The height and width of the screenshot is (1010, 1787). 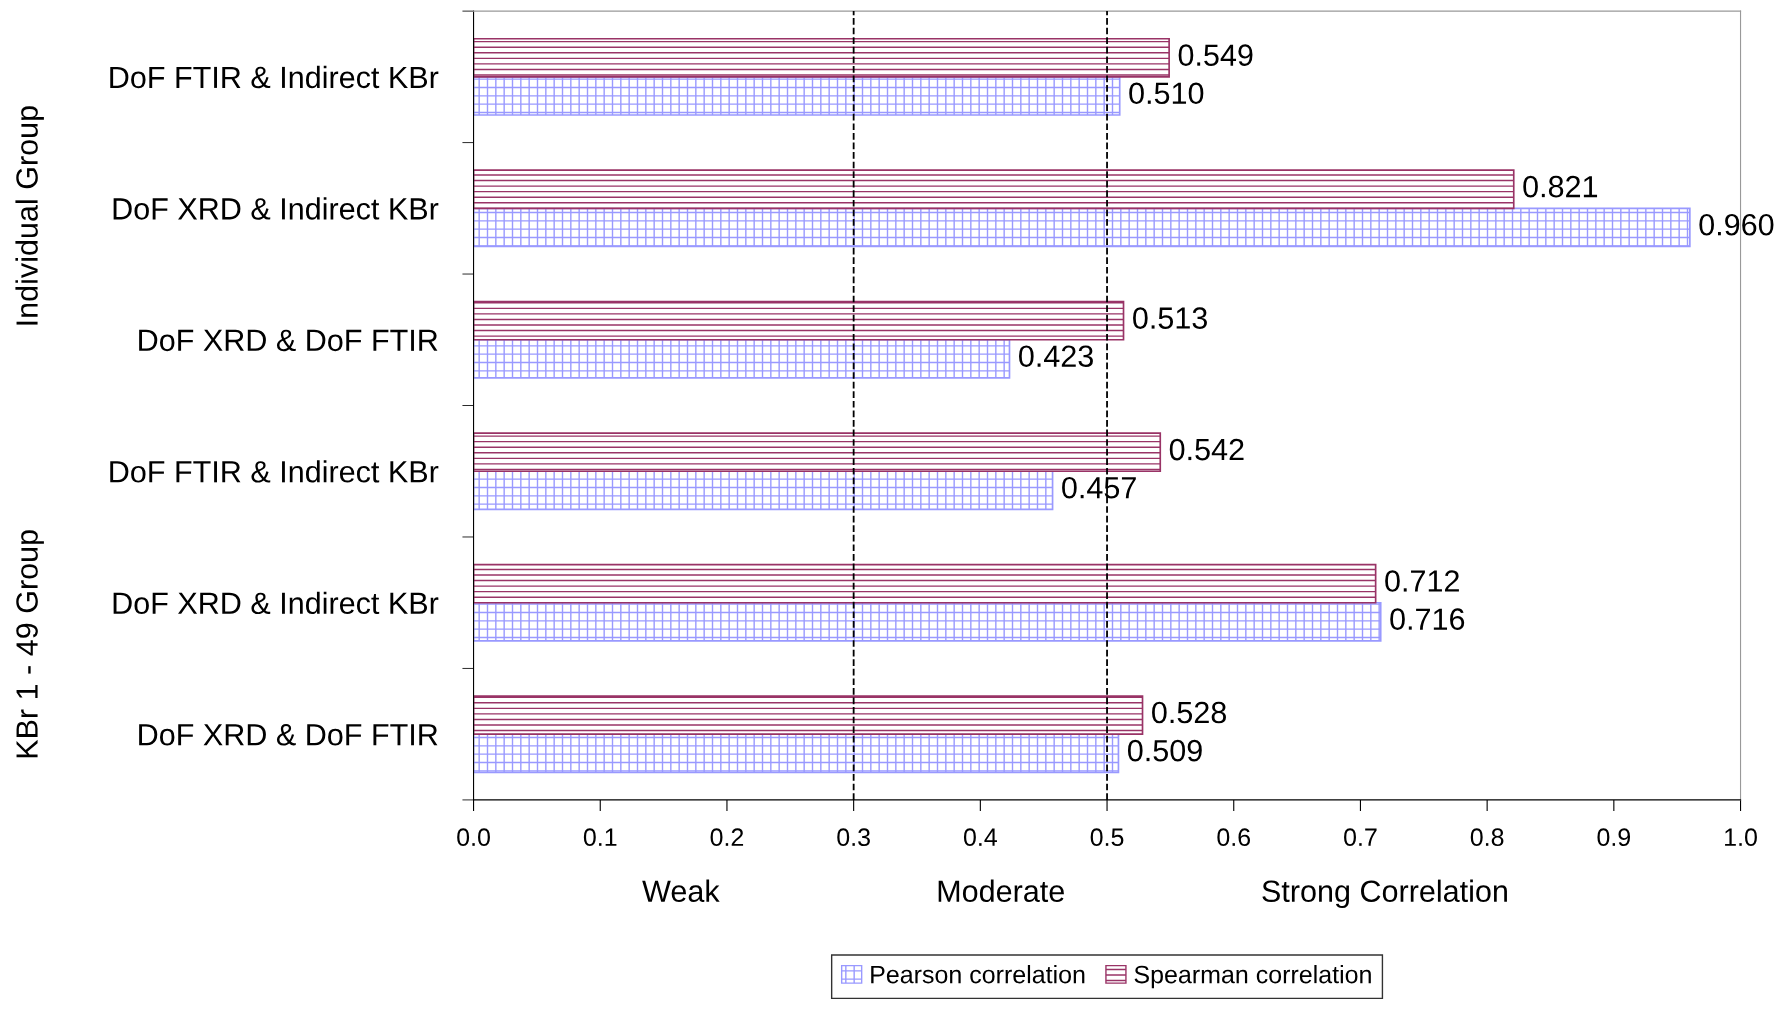 I want to click on data-label: 0.542, so click(x=1206, y=449).